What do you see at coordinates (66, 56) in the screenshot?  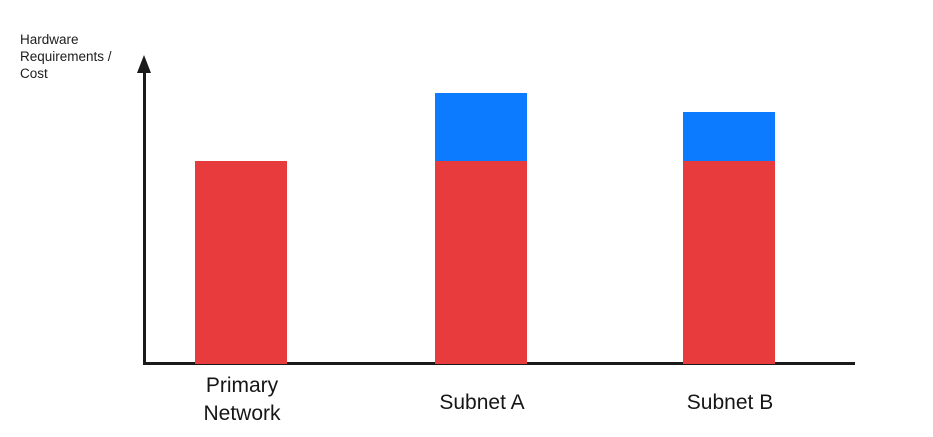 I see `y-axis-label: Hardware Requirements / Cost` at bounding box center [66, 56].